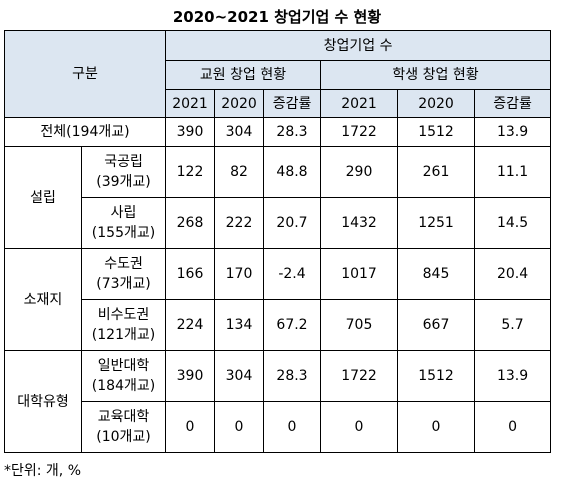 This screenshot has width=574, height=487. I want to click on row-count: (184개교), so click(123, 386).